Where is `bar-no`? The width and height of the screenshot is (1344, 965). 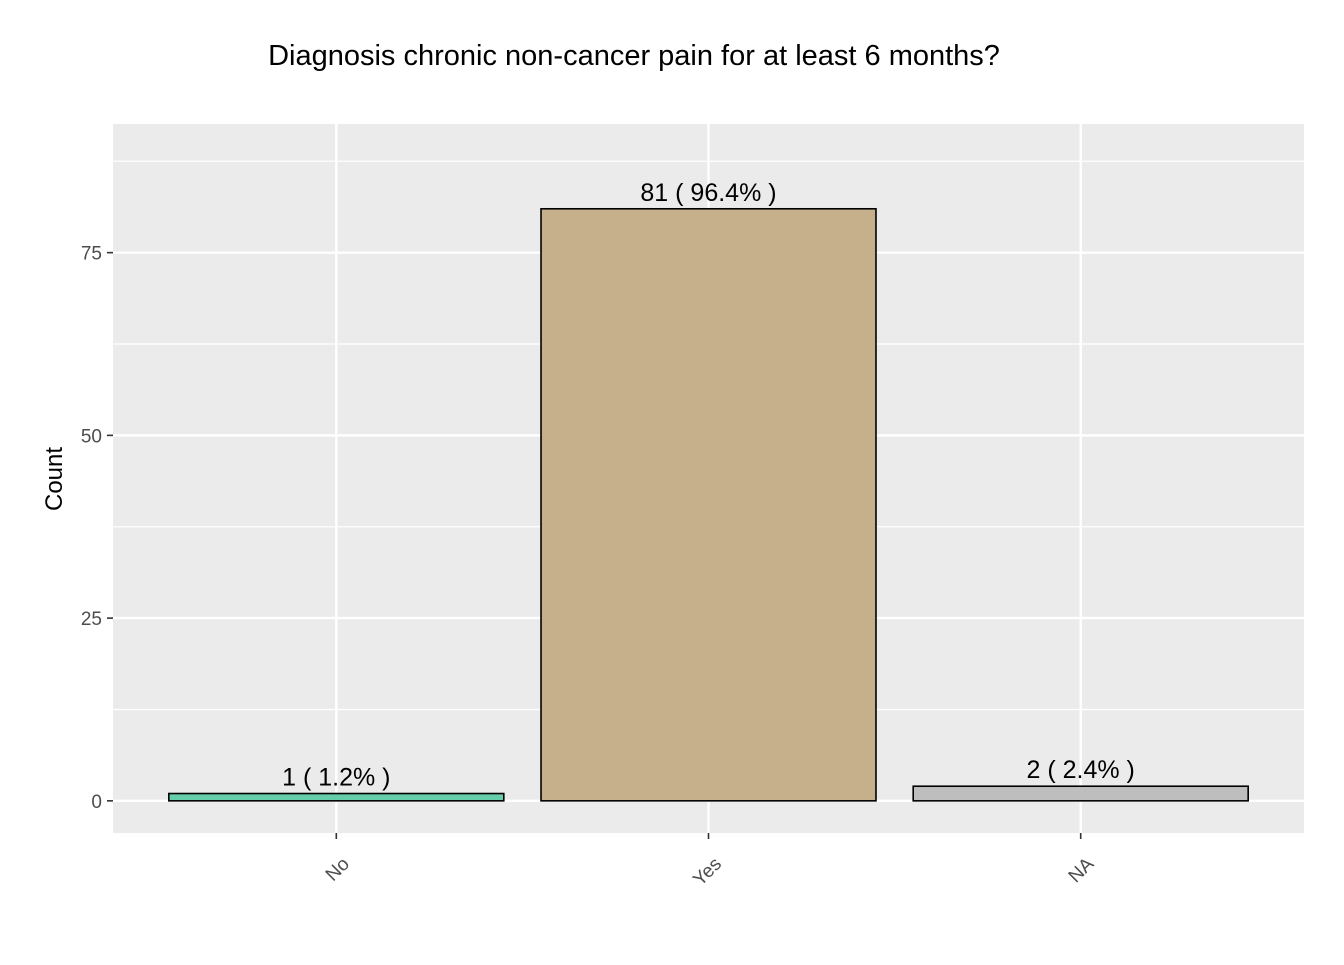
bar-no is located at coordinates (336, 797).